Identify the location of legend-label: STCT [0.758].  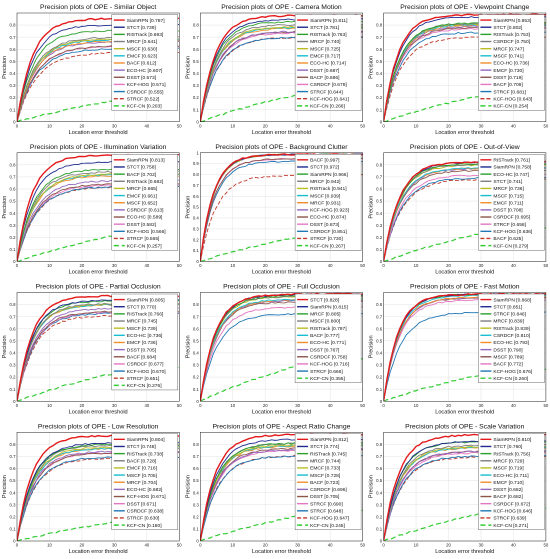
(142, 168).